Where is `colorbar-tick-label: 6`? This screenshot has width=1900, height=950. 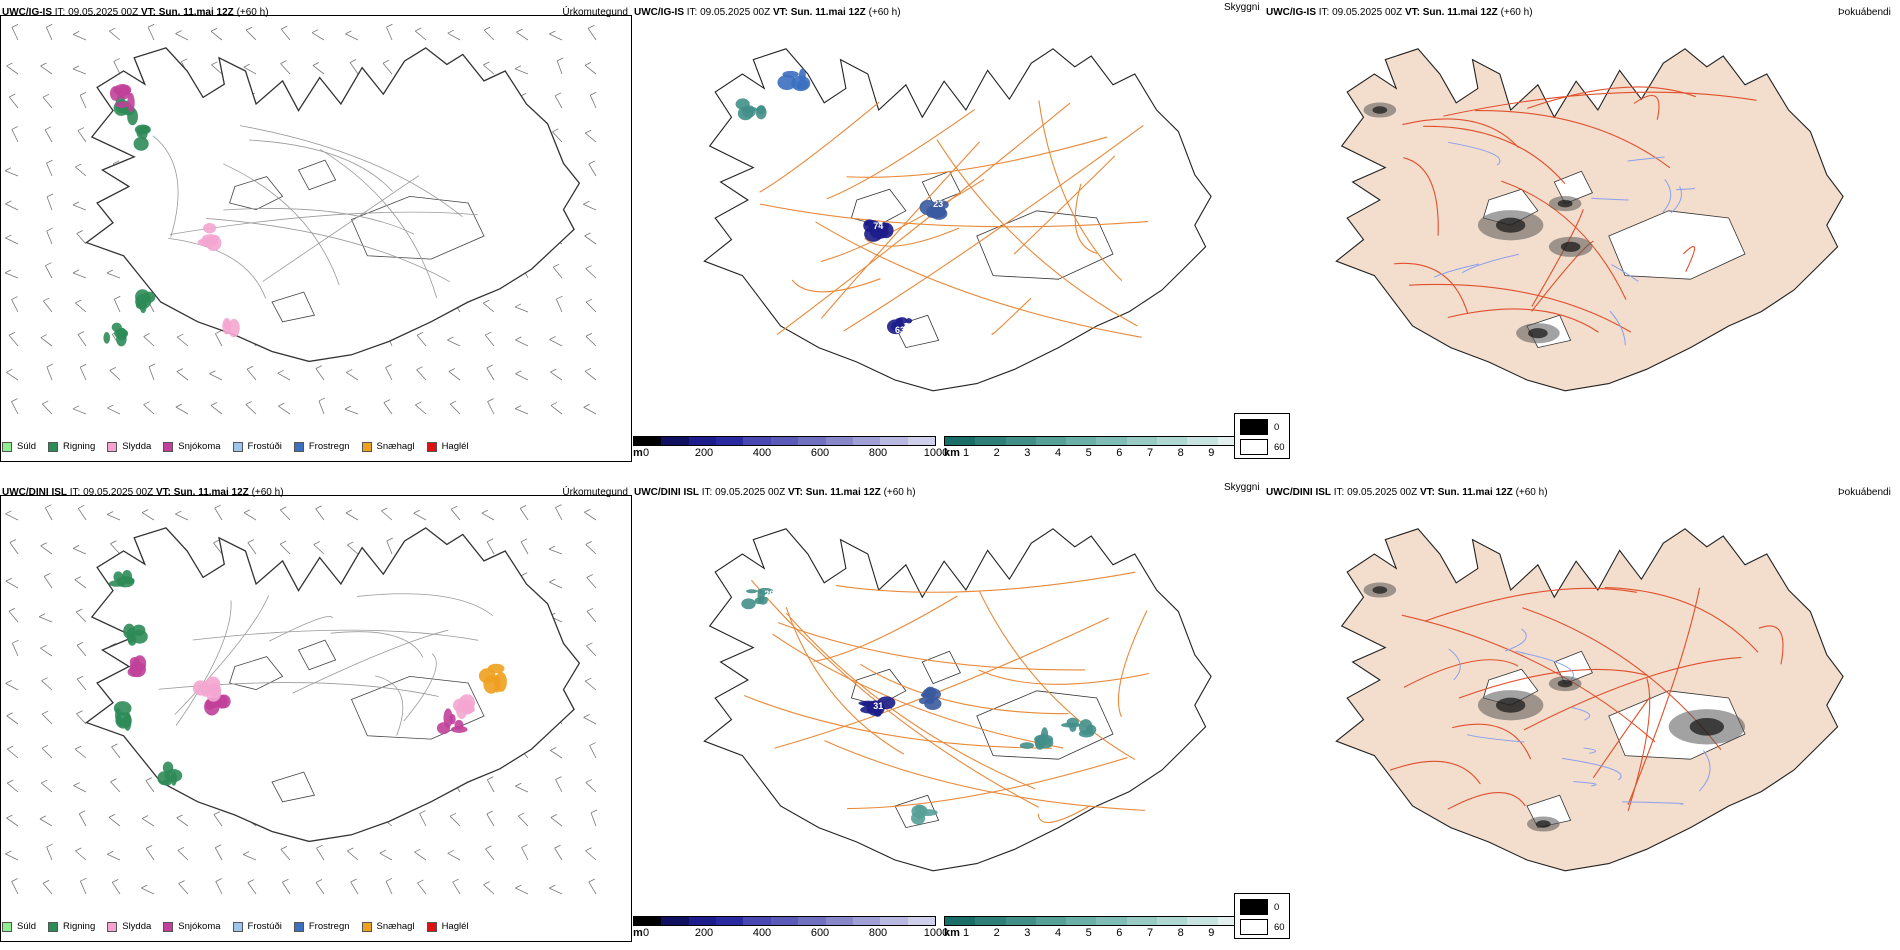 colorbar-tick-label: 6 is located at coordinates (1119, 933).